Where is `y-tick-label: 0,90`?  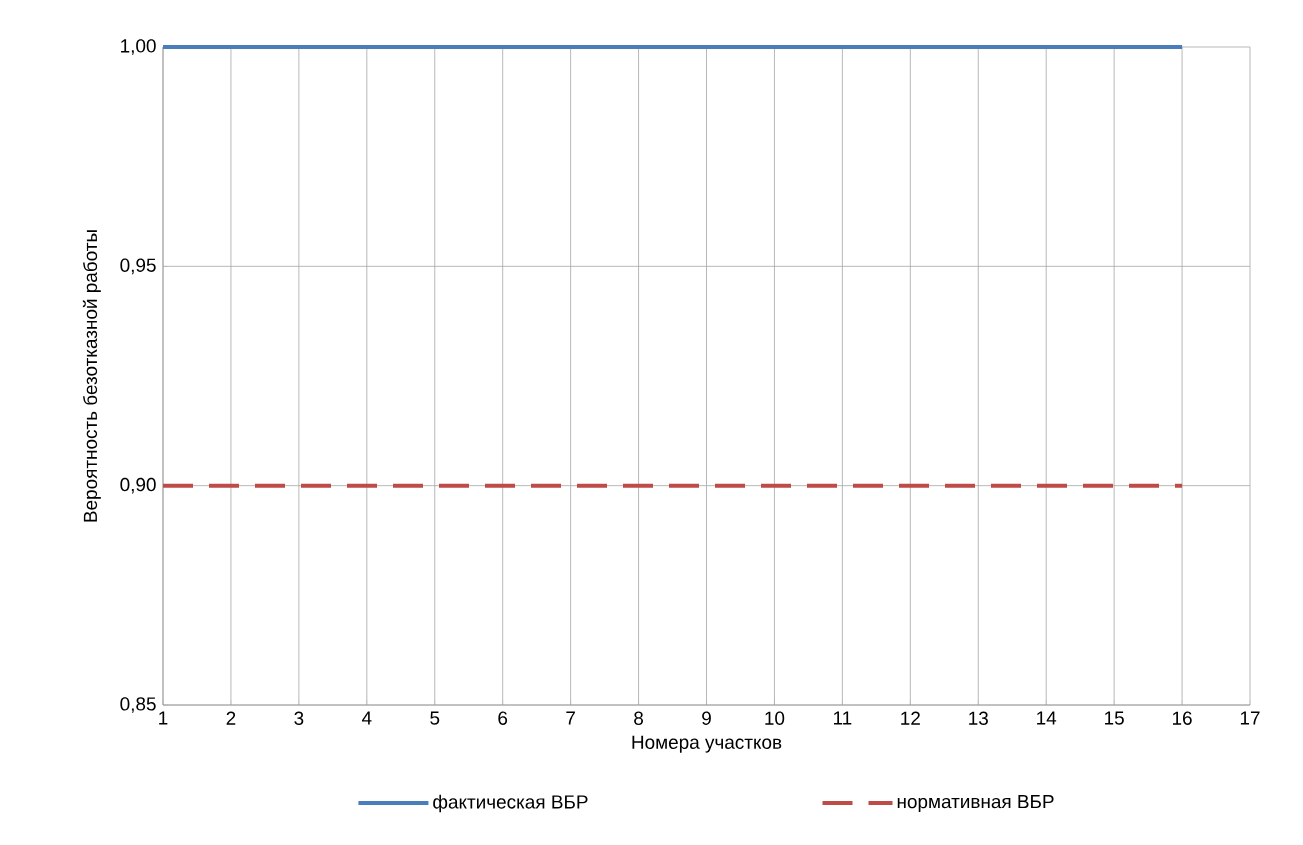 y-tick-label: 0,90 is located at coordinates (138, 485).